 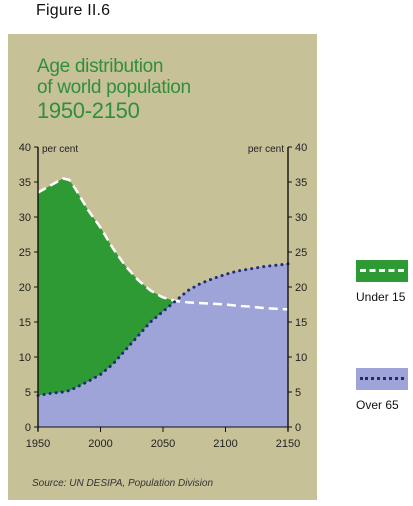 What do you see at coordinates (73, 10) in the screenshot?
I see `figure-label: Figure II.6` at bounding box center [73, 10].